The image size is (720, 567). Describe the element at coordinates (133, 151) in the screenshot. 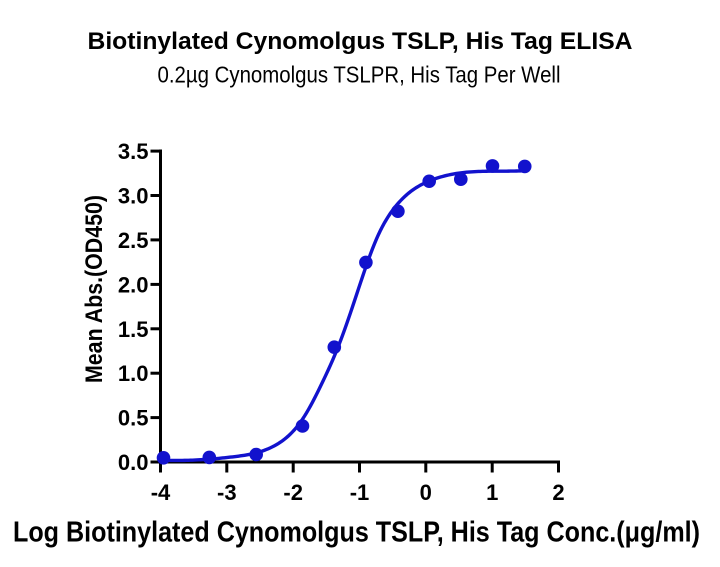

I see `svg-text: 3.5` at that location.